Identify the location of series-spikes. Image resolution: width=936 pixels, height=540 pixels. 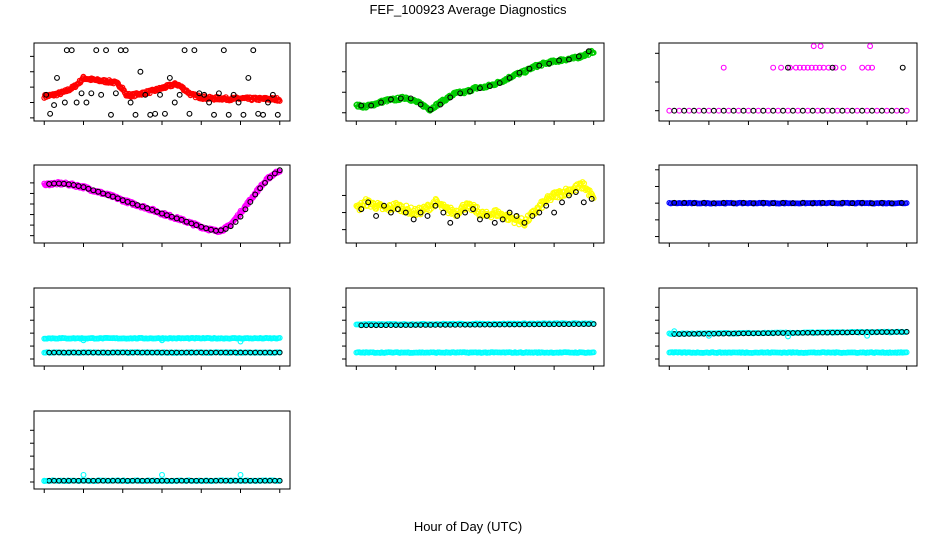
(162, 341).